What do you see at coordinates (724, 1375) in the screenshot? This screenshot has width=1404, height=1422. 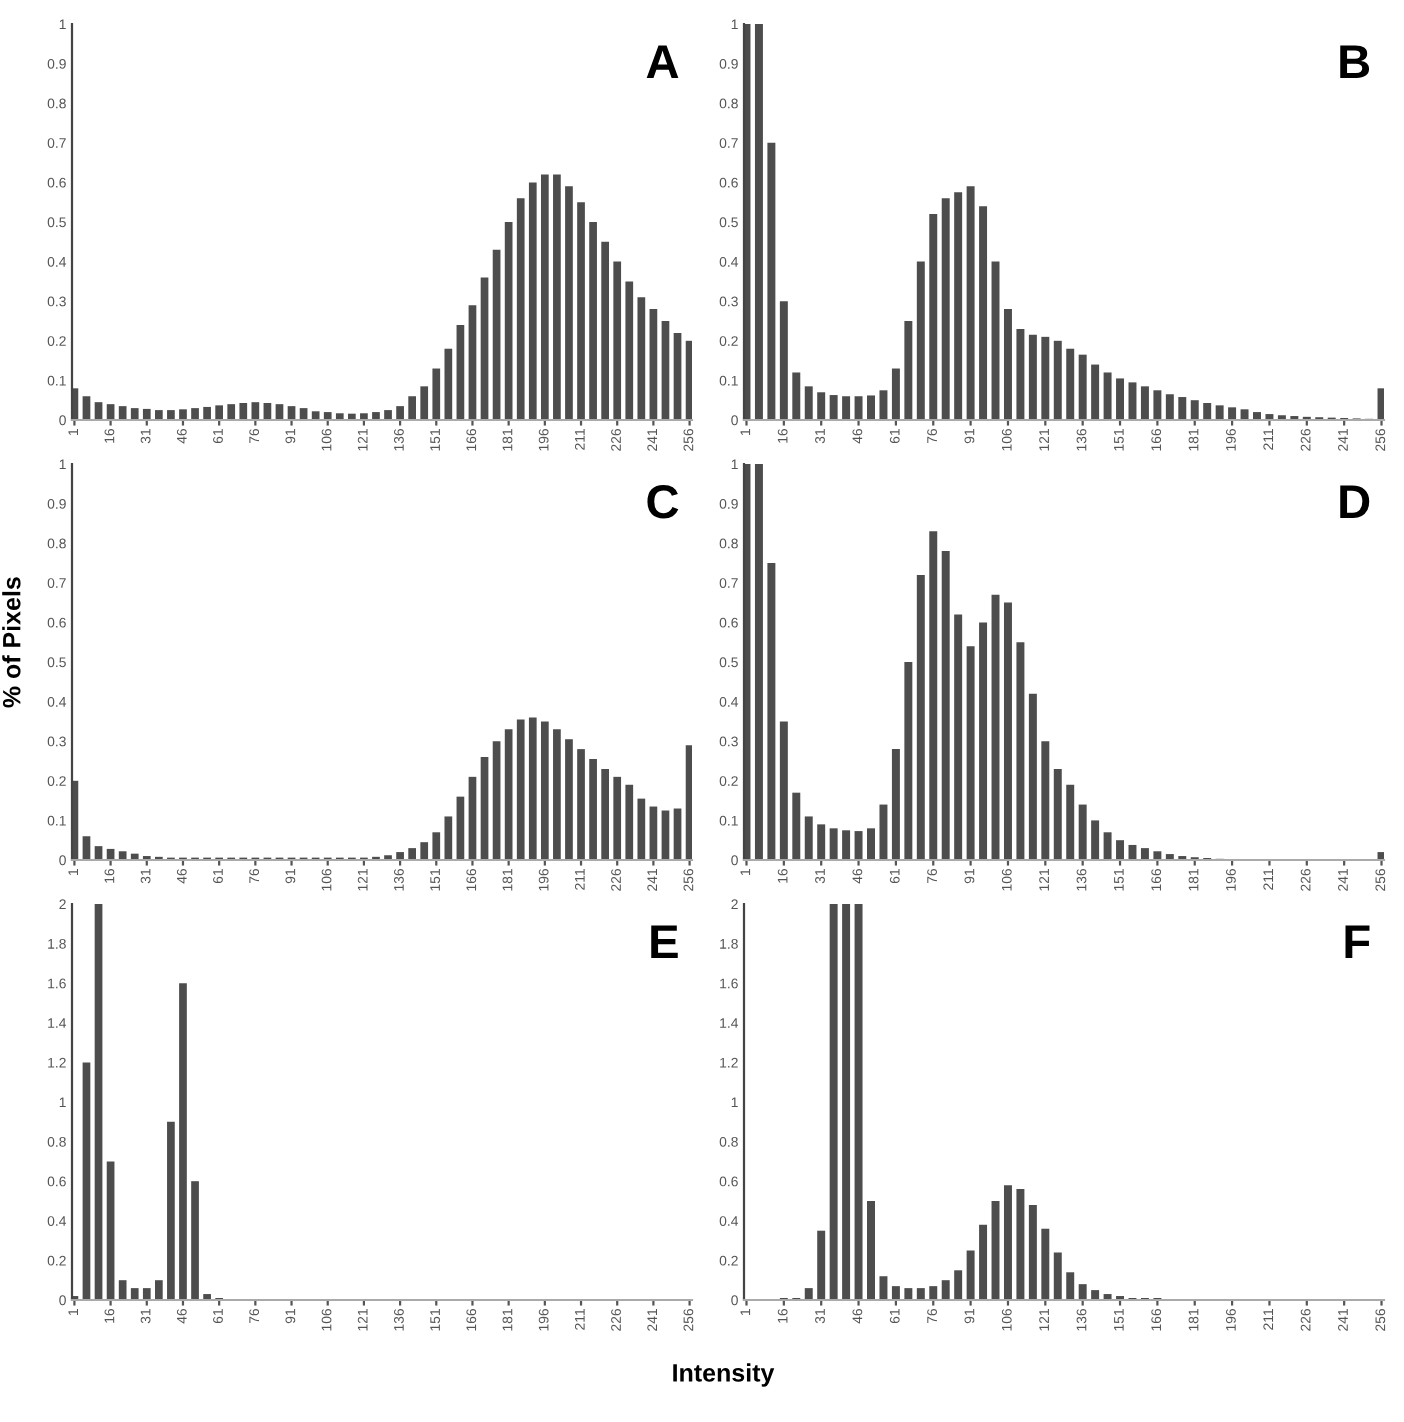 I see `x-axis-title: Intensity` at bounding box center [724, 1375].